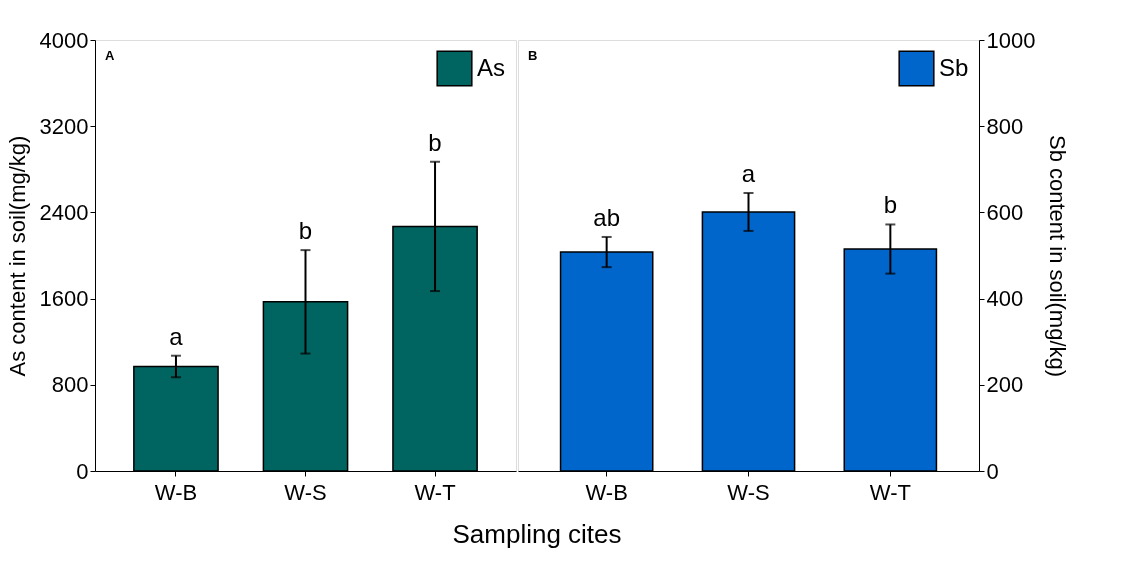 This screenshot has height=568, width=1141. I want to click on y2-tick-label: 400, so click(1005, 299).